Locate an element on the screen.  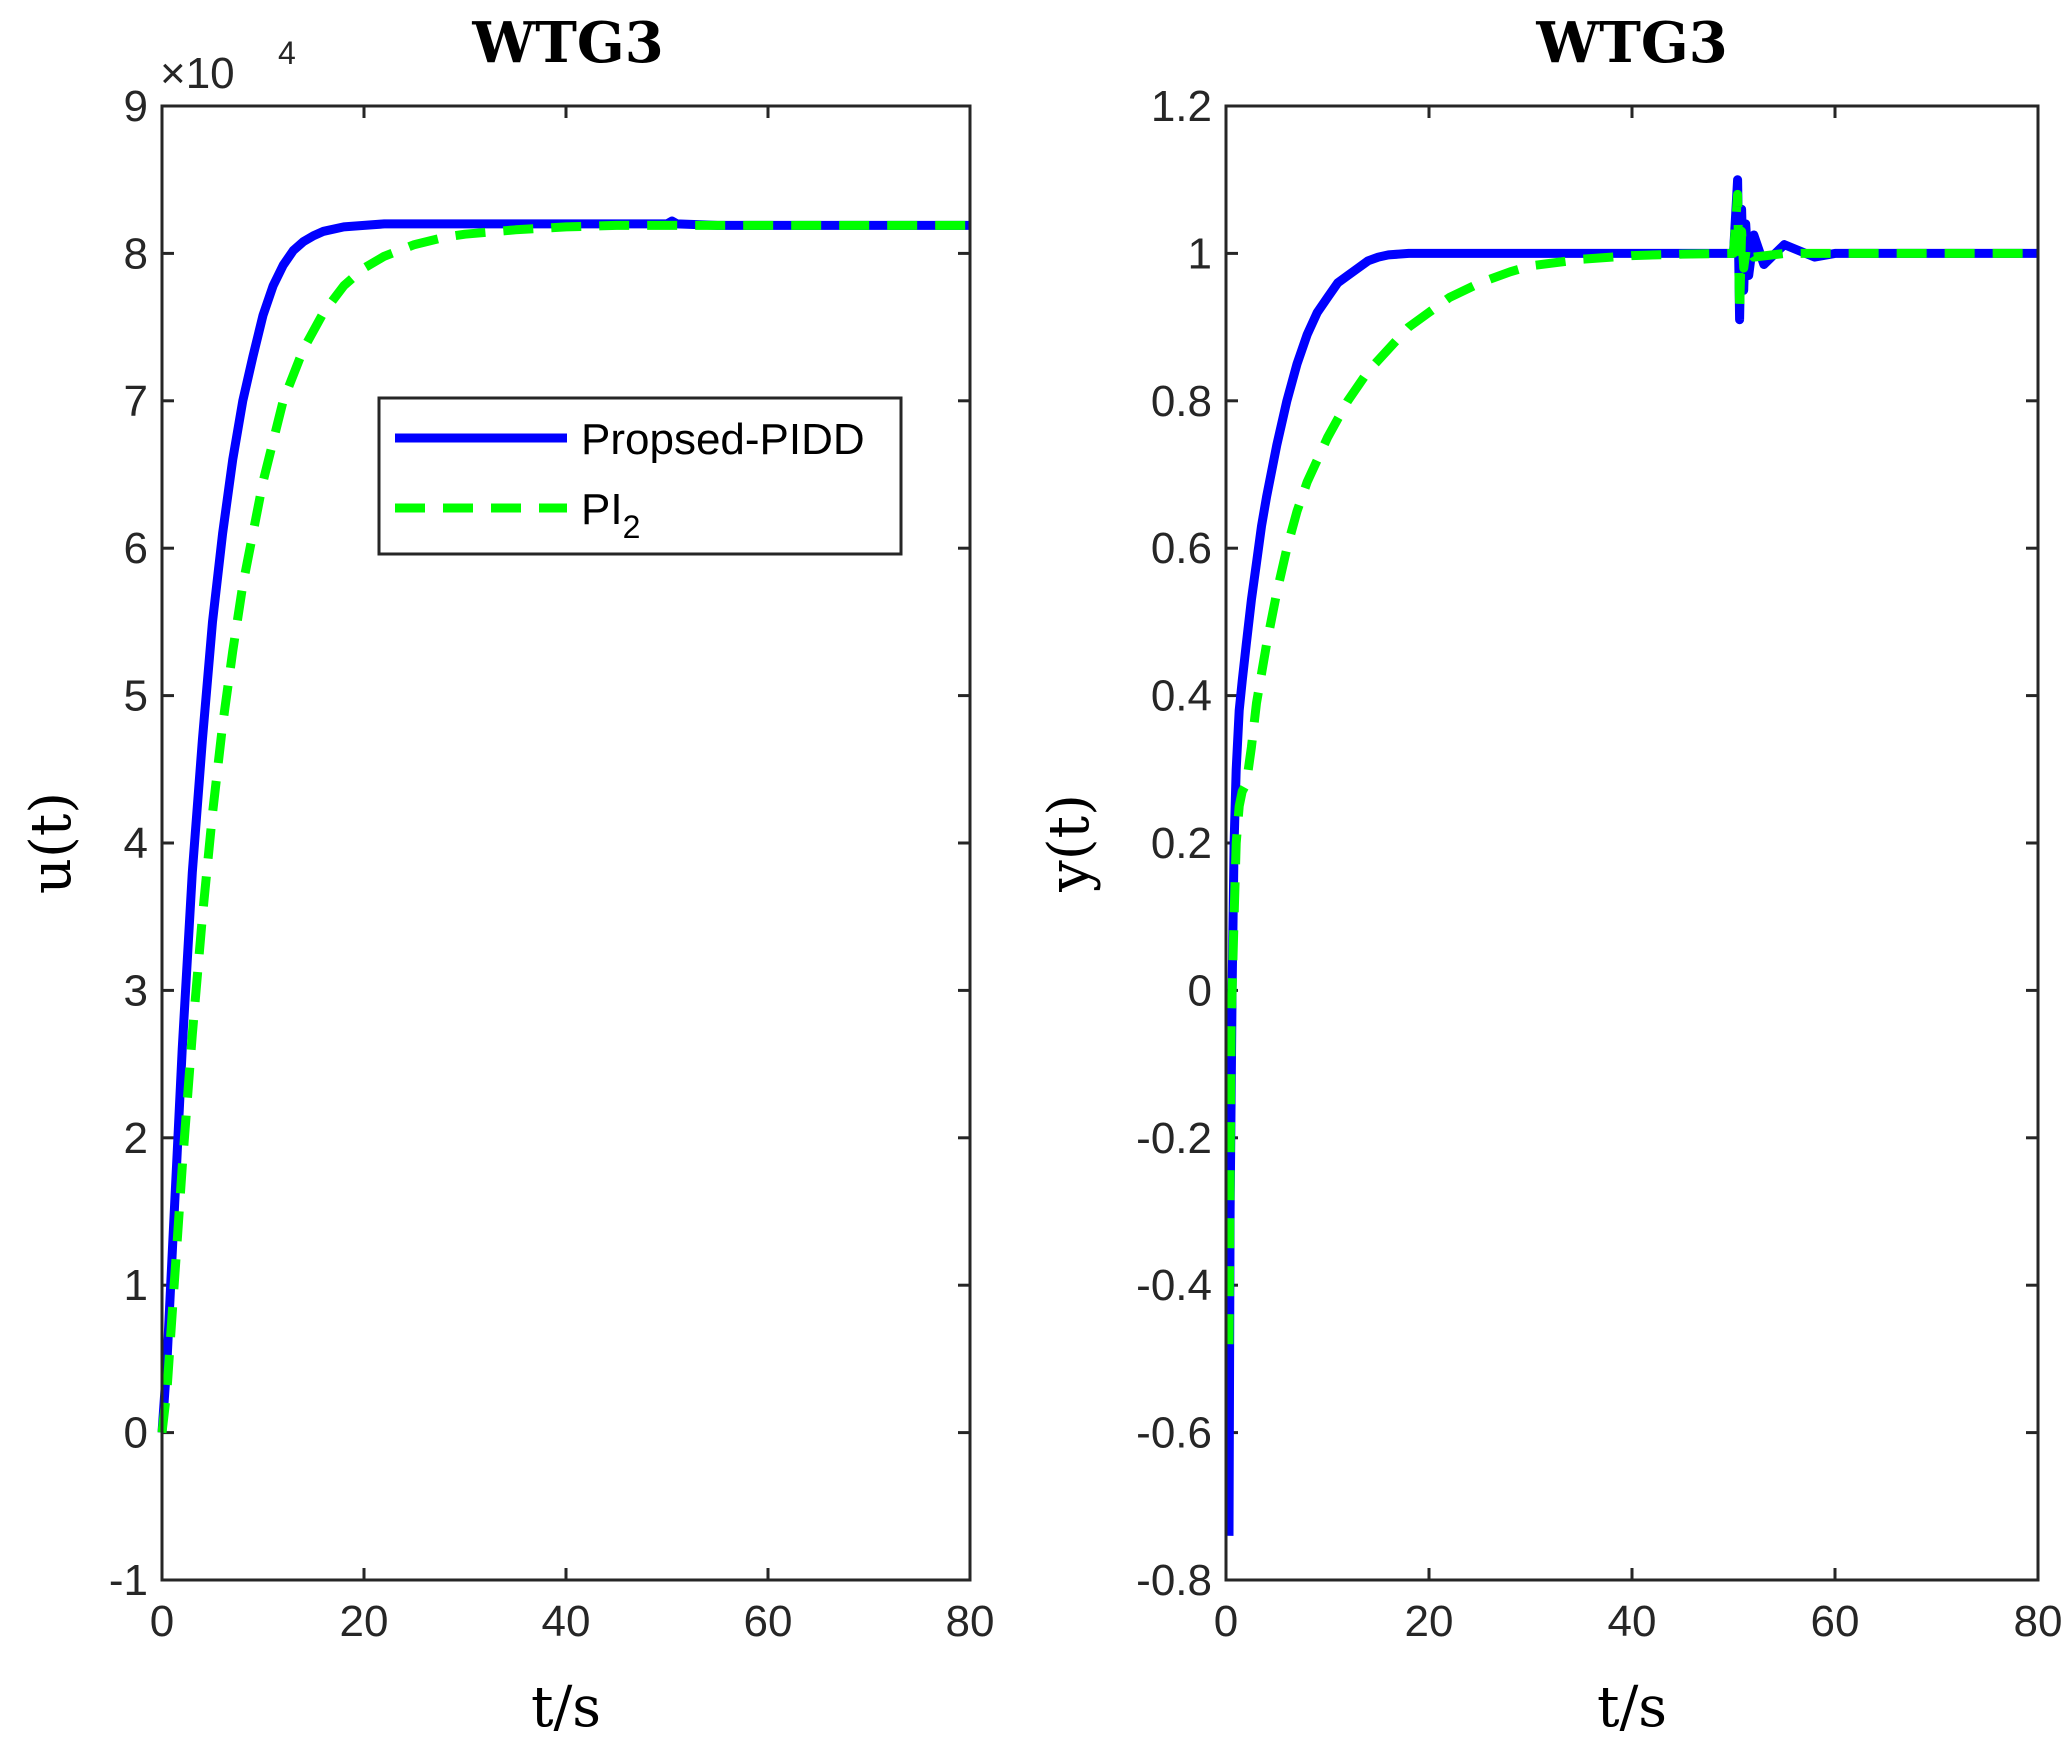
right-x-tick-label: 40 is located at coordinates (1632, 1621).